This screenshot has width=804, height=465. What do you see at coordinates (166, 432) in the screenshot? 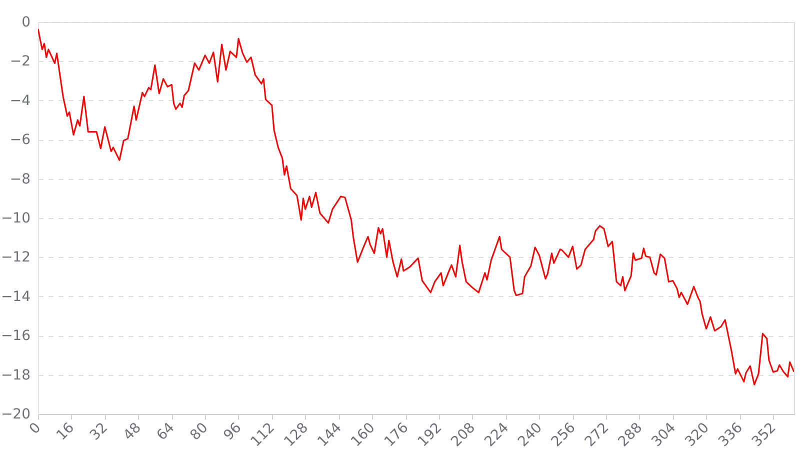
I see `x-tick-label: 64` at bounding box center [166, 432].